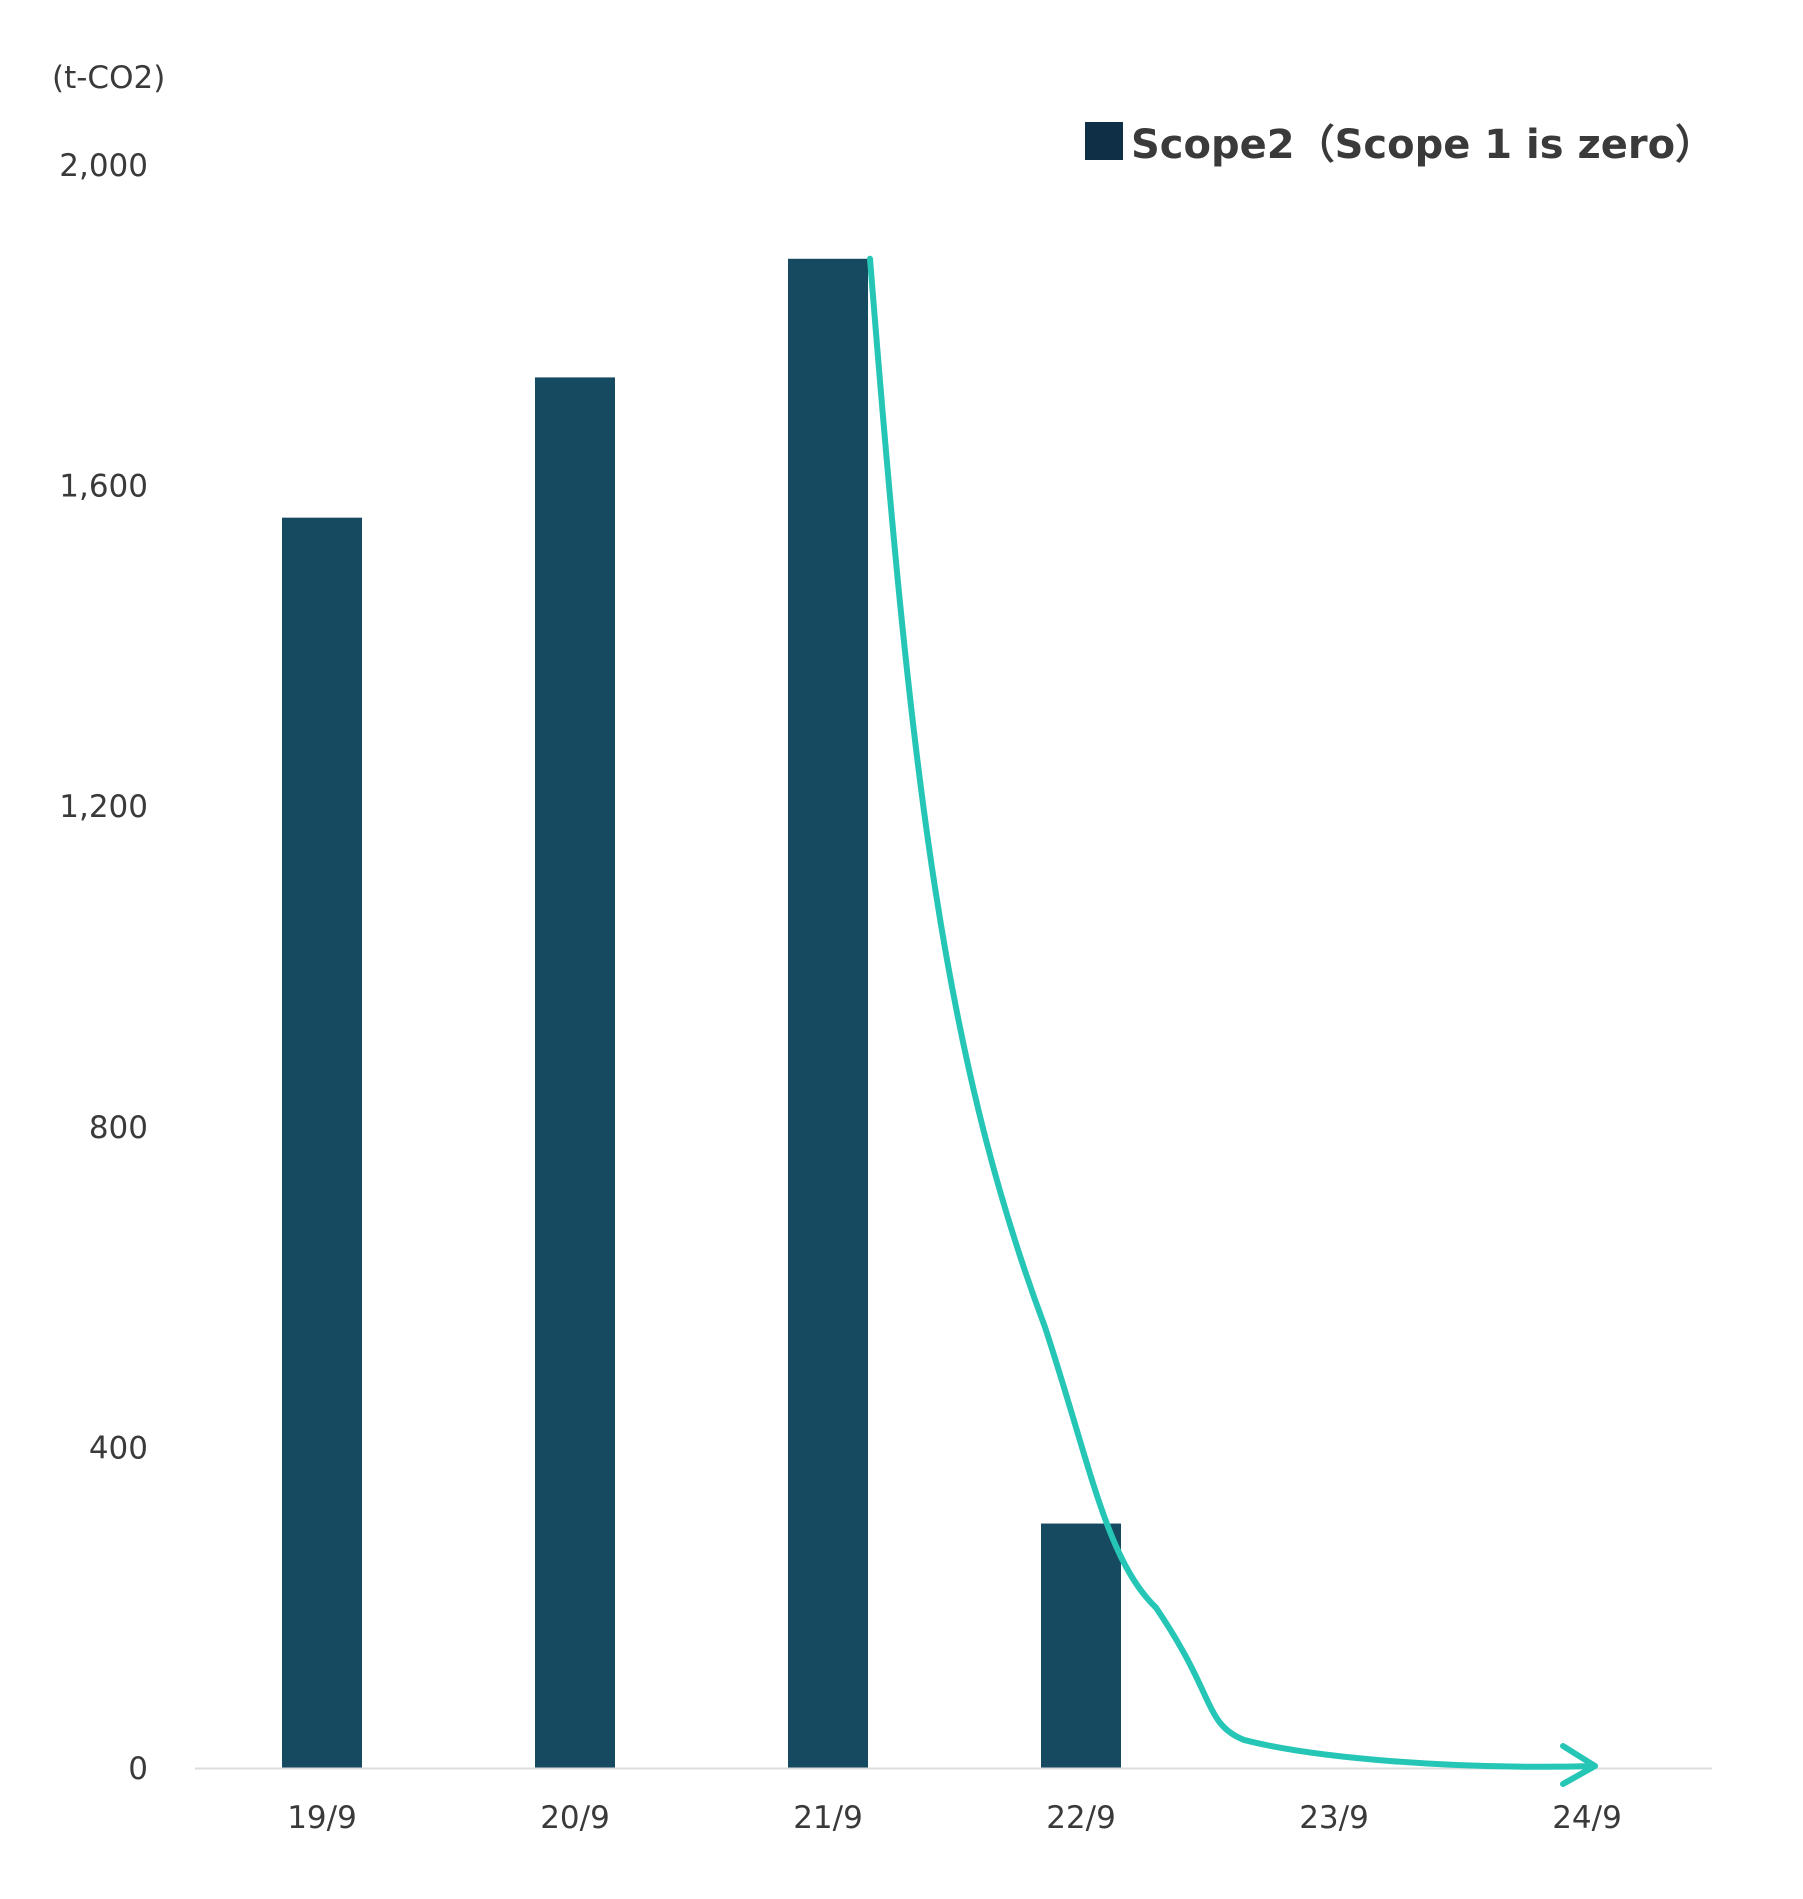 This screenshot has height=1899, width=1803. Describe the element at coordinates (109, 78) in the screenshot. I see `y-axis-unit-label: (t-CO2)` at that location.